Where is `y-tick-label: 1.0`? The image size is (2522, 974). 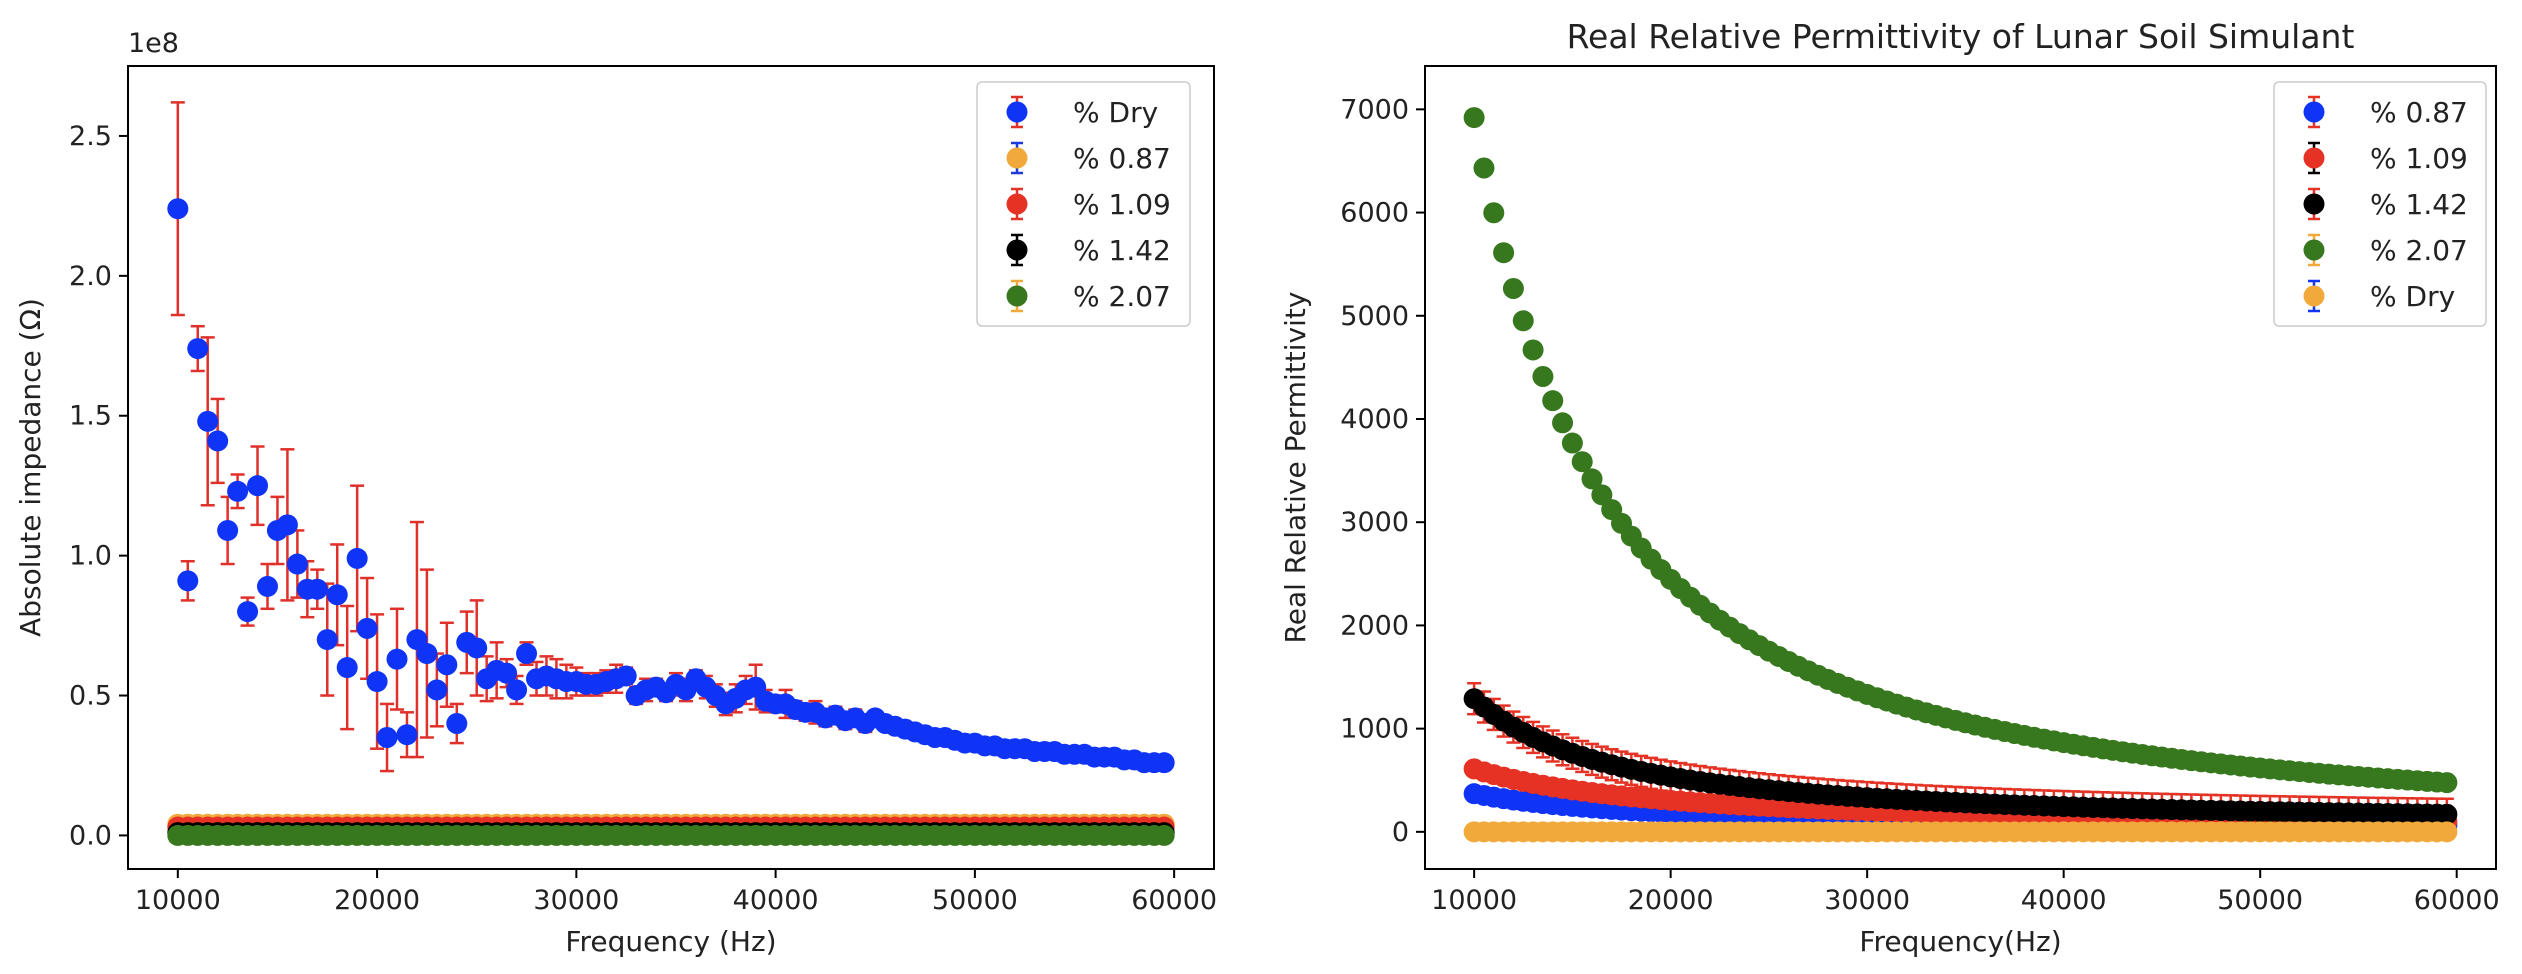
y-tick-label: 1.0 is located at coordinates (90, 556).